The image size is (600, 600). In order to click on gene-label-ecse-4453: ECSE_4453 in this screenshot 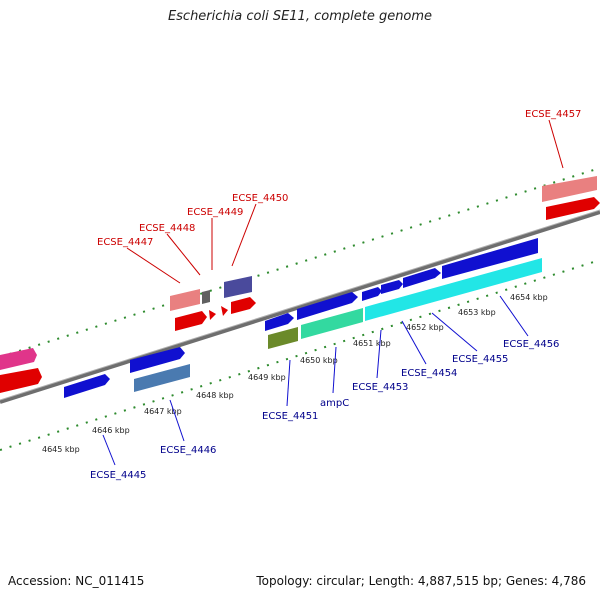, I will do `click(380, 387)`.